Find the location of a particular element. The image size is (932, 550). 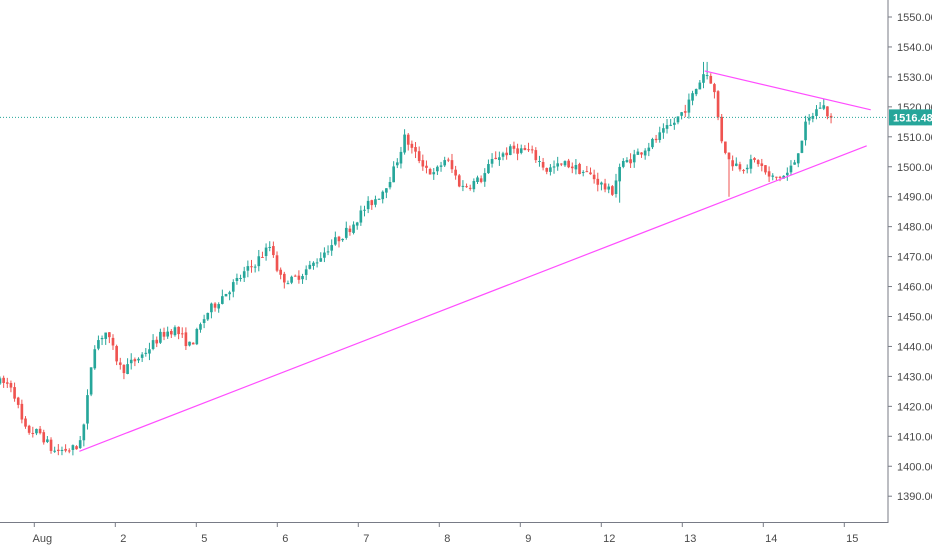

last-price-tag: 1516.48 is located at coordinates (910, 117).